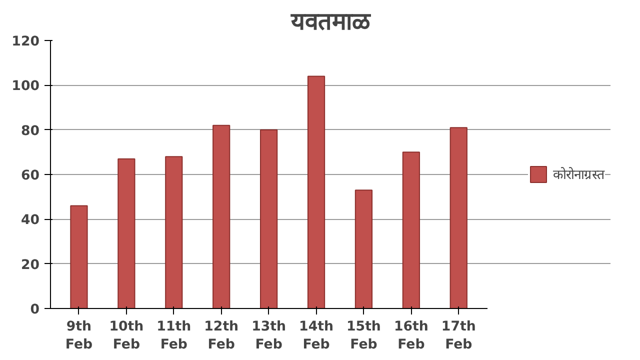 The width and height of the screenshot is (640, 360). I want to click on x-tick-label: 17th Feb, so click(458, 336).